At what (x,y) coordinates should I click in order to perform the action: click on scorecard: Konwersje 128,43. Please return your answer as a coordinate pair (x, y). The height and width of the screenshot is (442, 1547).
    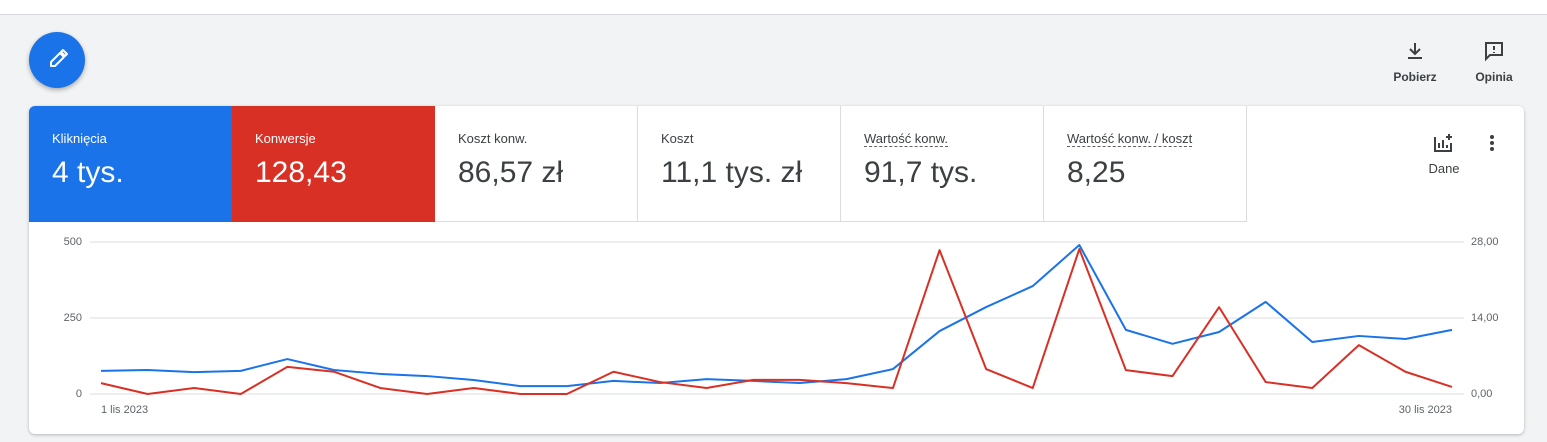
    Looking at the image, I should click on (333, 164).